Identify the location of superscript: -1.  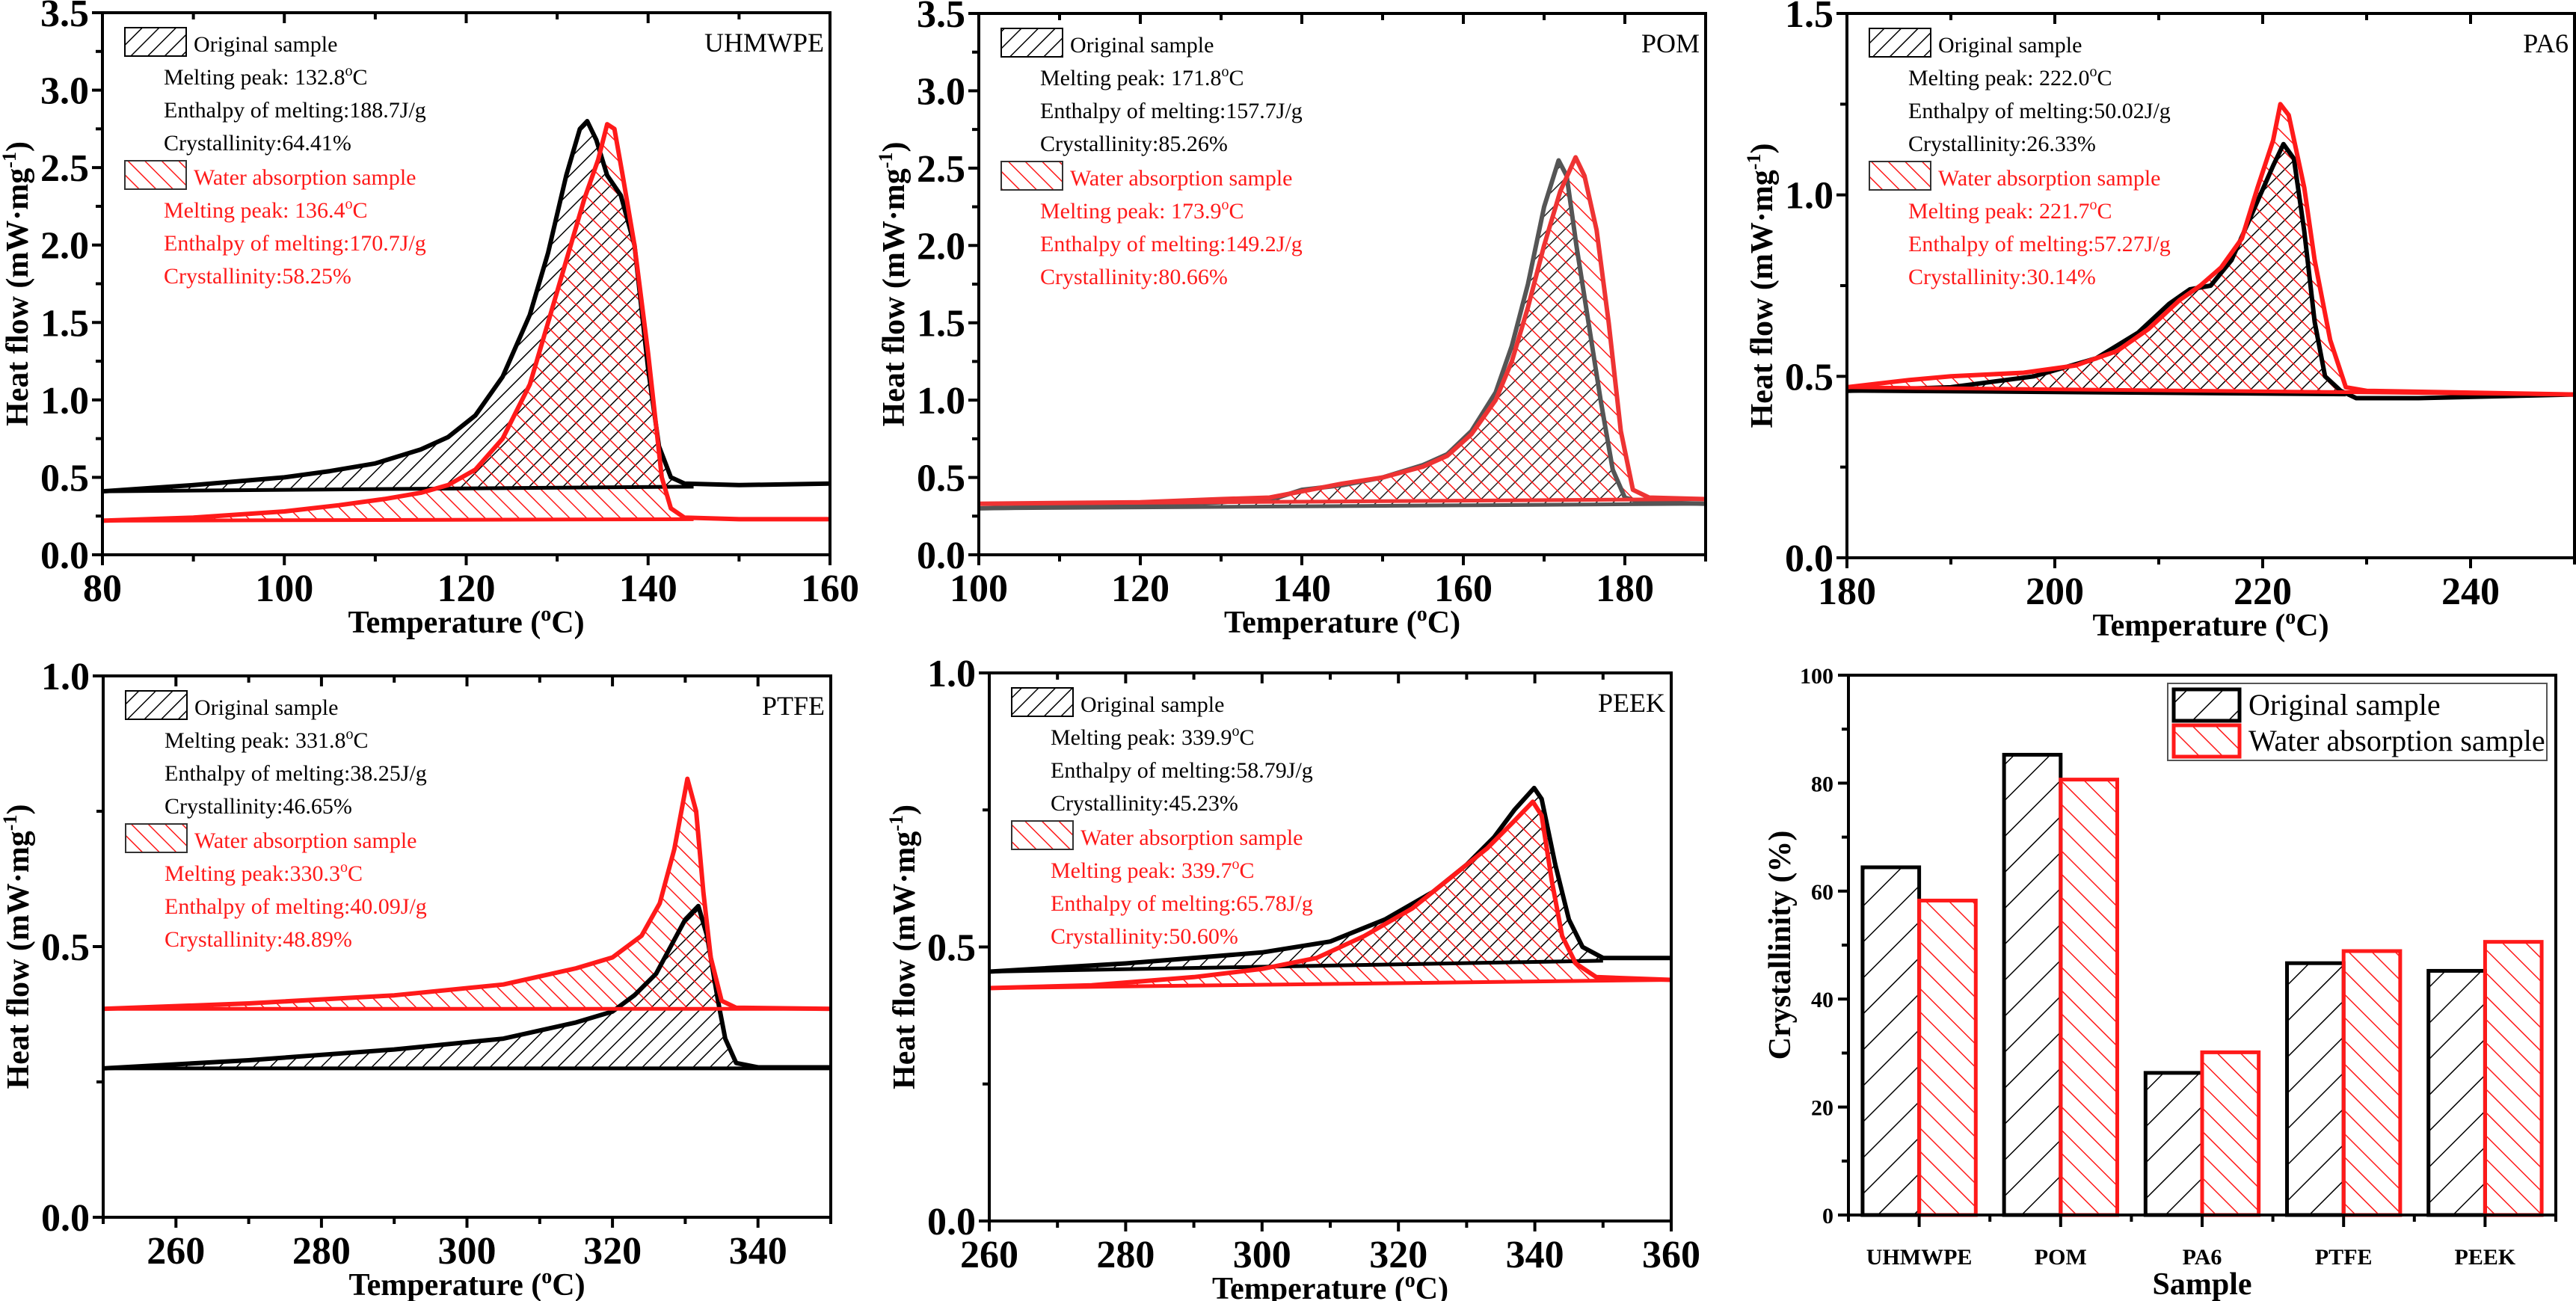
(896, 823).